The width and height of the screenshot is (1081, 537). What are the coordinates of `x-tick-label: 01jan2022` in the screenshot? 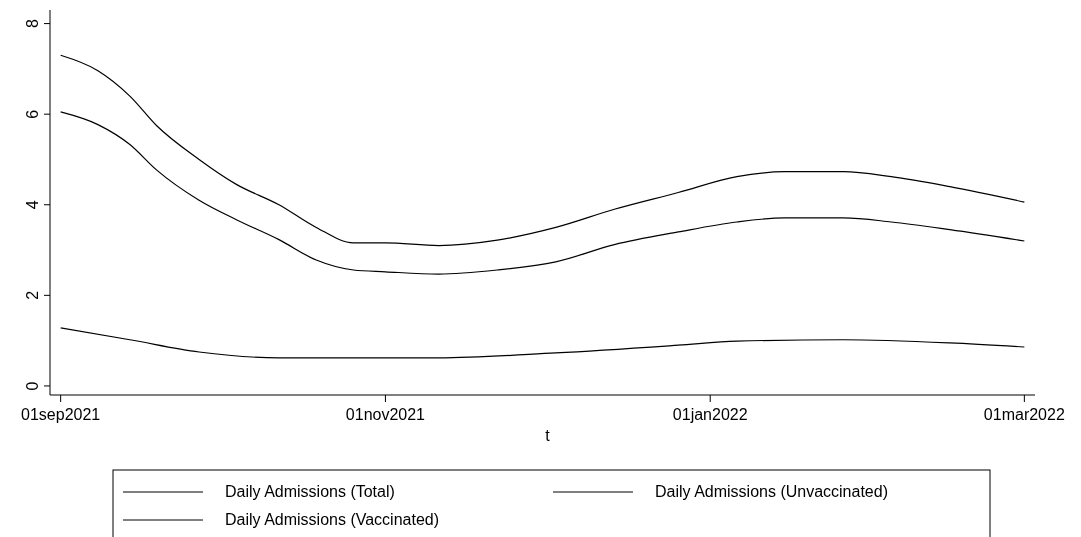 It's located at (710, 414).